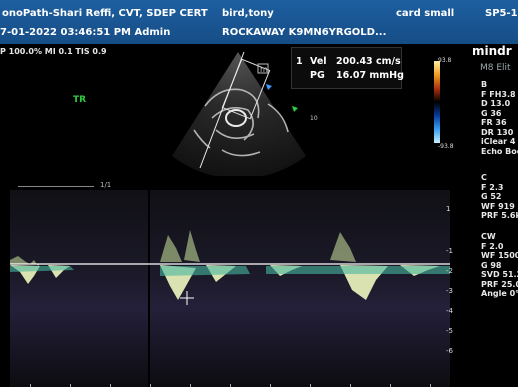 The image size is (518, 387). Describe the element at coordinates (248, 13) in the screenshot. I see `patient-name: bird,tony` at that location.